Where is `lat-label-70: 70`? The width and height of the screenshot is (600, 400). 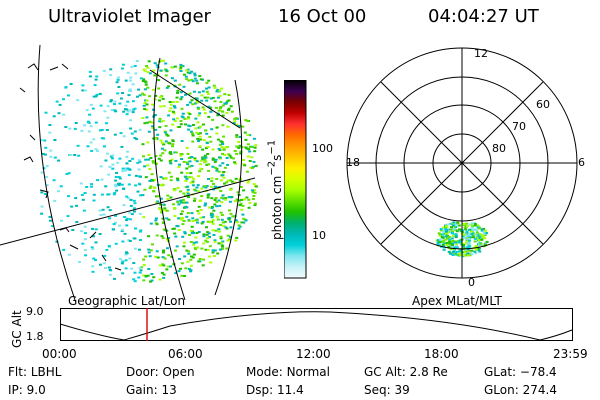 lat-label-70: 70 is located at coordinates (519, 126).